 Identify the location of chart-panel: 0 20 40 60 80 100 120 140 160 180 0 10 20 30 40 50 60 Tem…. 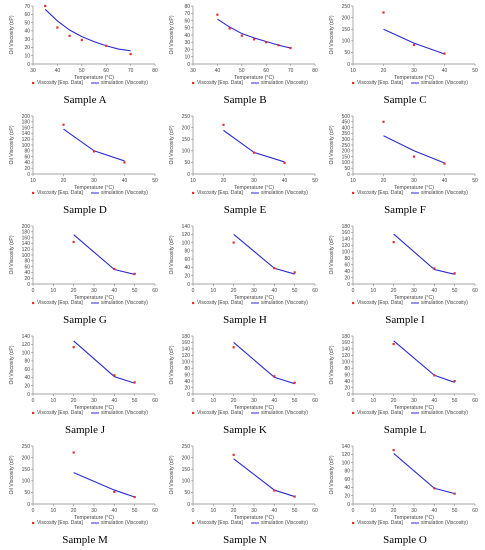
(245, 385).